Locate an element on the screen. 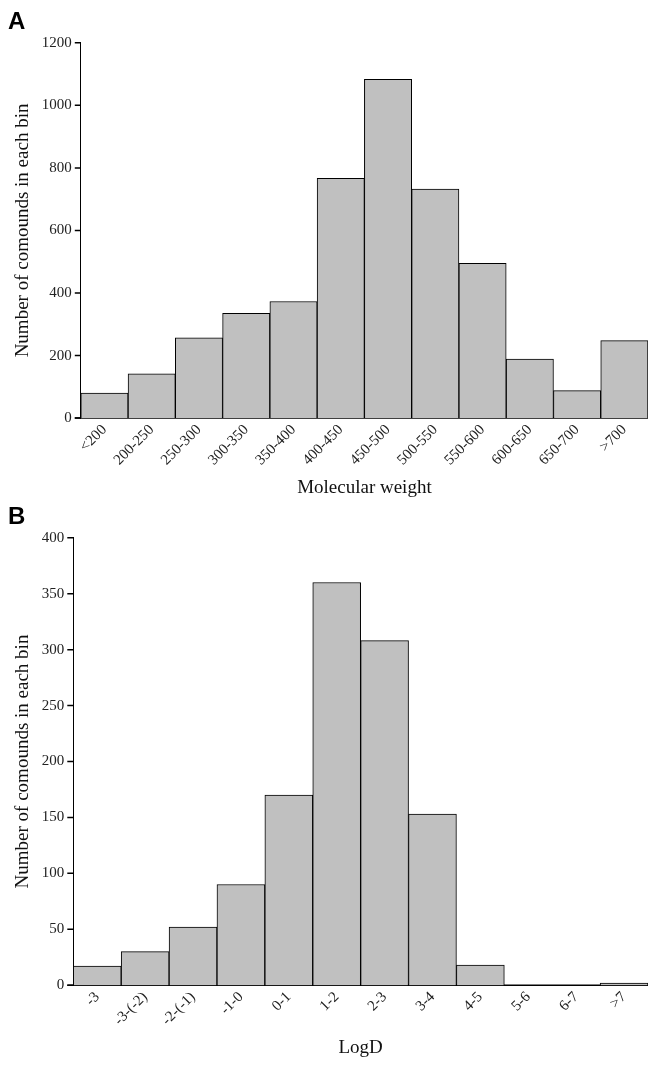 The image size is (666, 1072). x-tick-label: -3 is located at coordinates (92, 998).